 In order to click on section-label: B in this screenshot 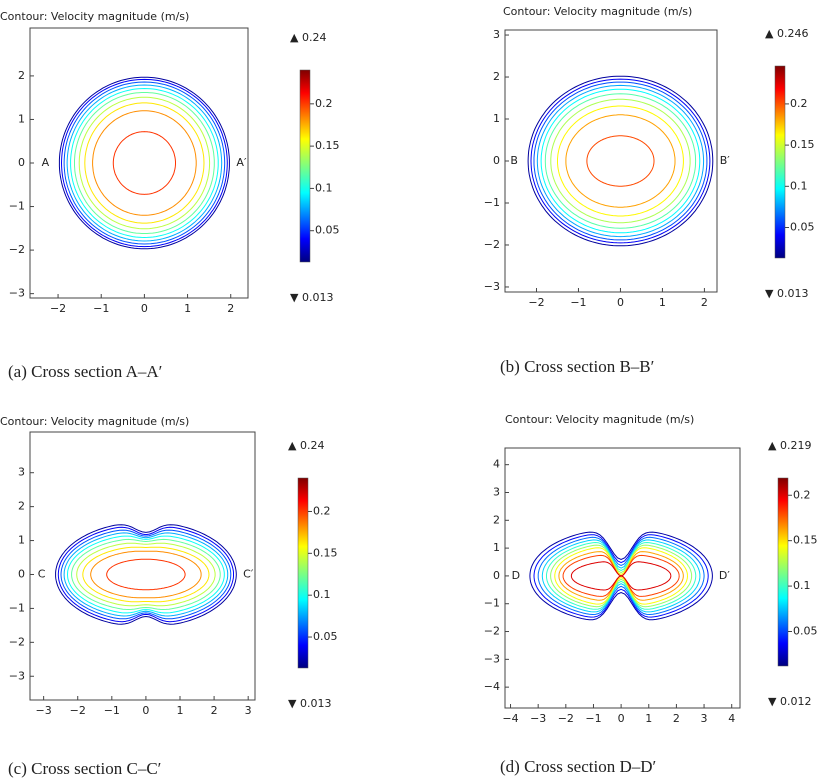, I will do `click(514, 160)`.